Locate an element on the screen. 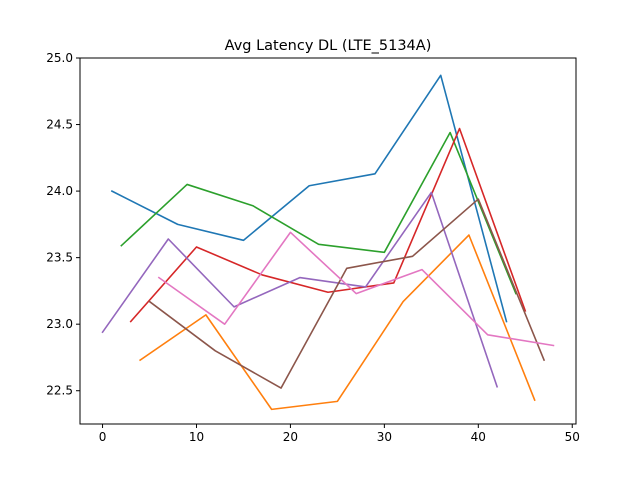 Image resolution: width=640 pixels, height=480 pixels. chart-title: Avg Latency DL (LTE_5134A) is located at coordinates (328, 46).